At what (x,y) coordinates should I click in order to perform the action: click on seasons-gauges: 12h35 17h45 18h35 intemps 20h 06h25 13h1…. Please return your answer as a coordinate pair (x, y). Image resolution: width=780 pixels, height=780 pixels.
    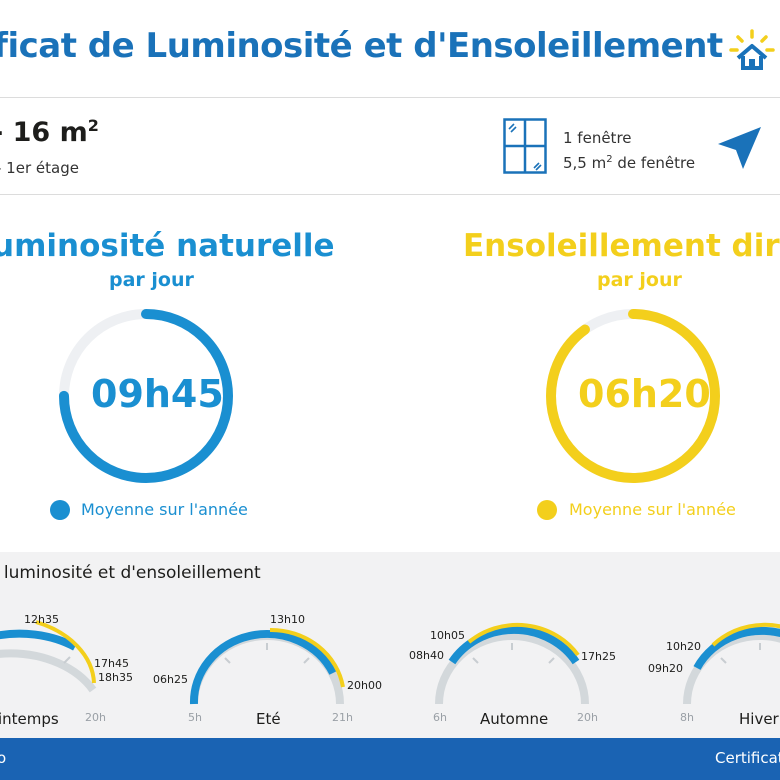
    Looking at the image, I should click on (390, 670).